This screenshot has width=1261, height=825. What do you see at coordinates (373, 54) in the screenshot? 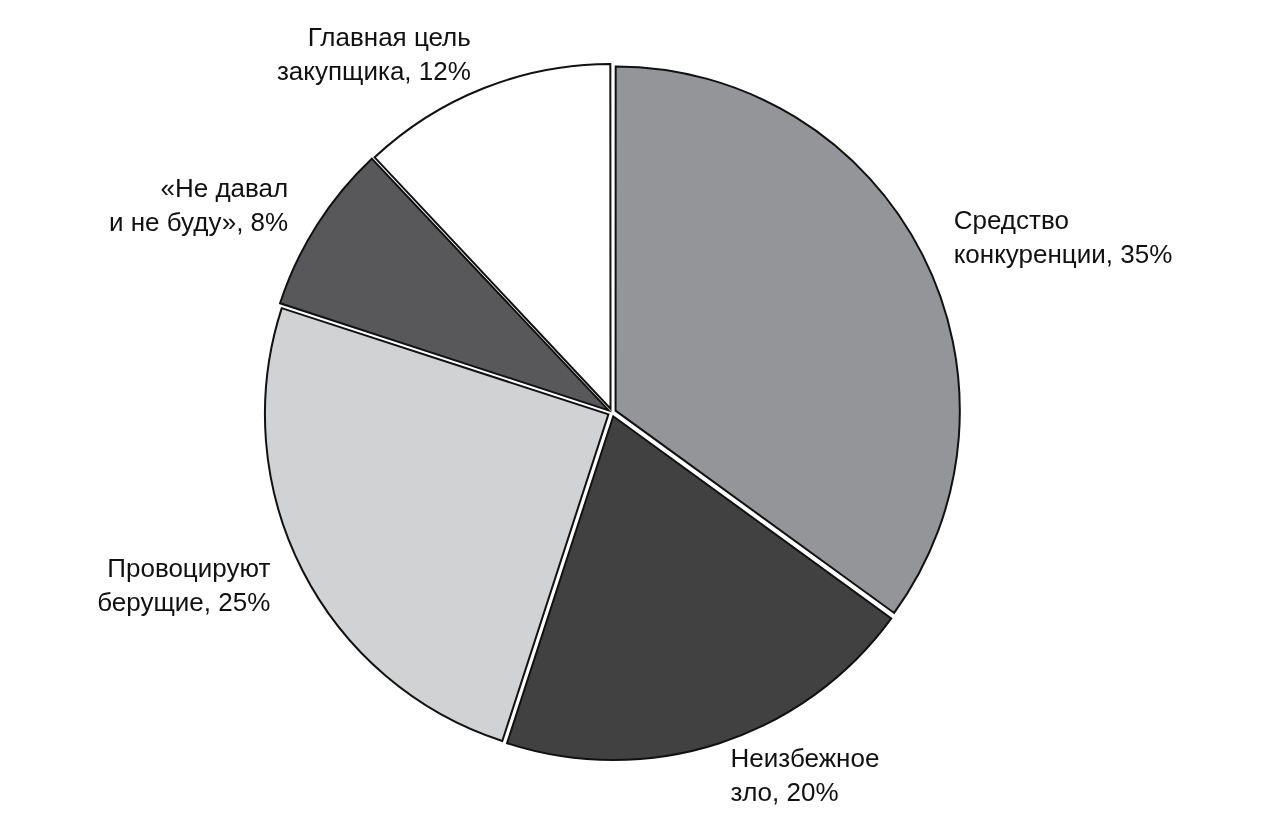
I see `slice-label: Главная цель закупщика, 12%` at bounding box center [373, 54].